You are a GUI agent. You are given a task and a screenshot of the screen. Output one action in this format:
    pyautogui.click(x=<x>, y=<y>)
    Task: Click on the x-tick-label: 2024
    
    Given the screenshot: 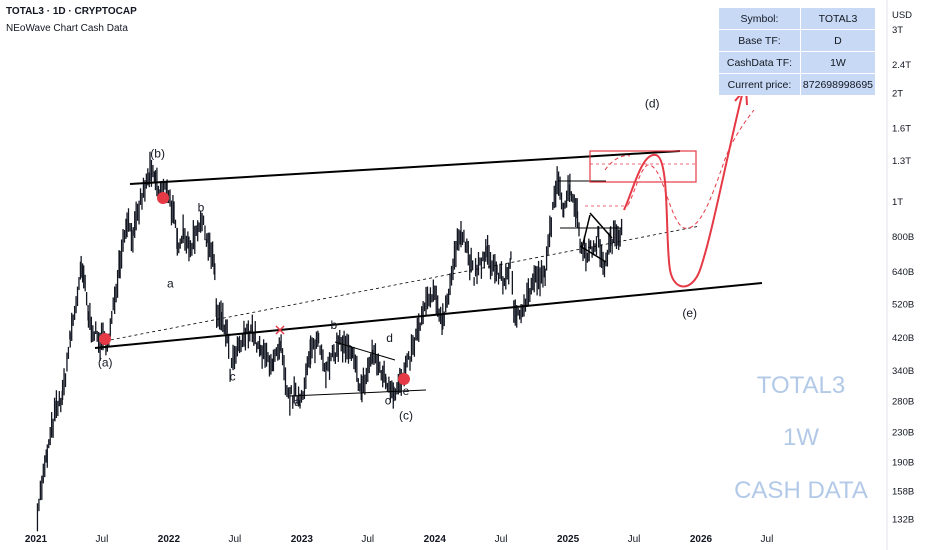 What is the action you would take?
    pyautogui.click(x=435, y=539)
    